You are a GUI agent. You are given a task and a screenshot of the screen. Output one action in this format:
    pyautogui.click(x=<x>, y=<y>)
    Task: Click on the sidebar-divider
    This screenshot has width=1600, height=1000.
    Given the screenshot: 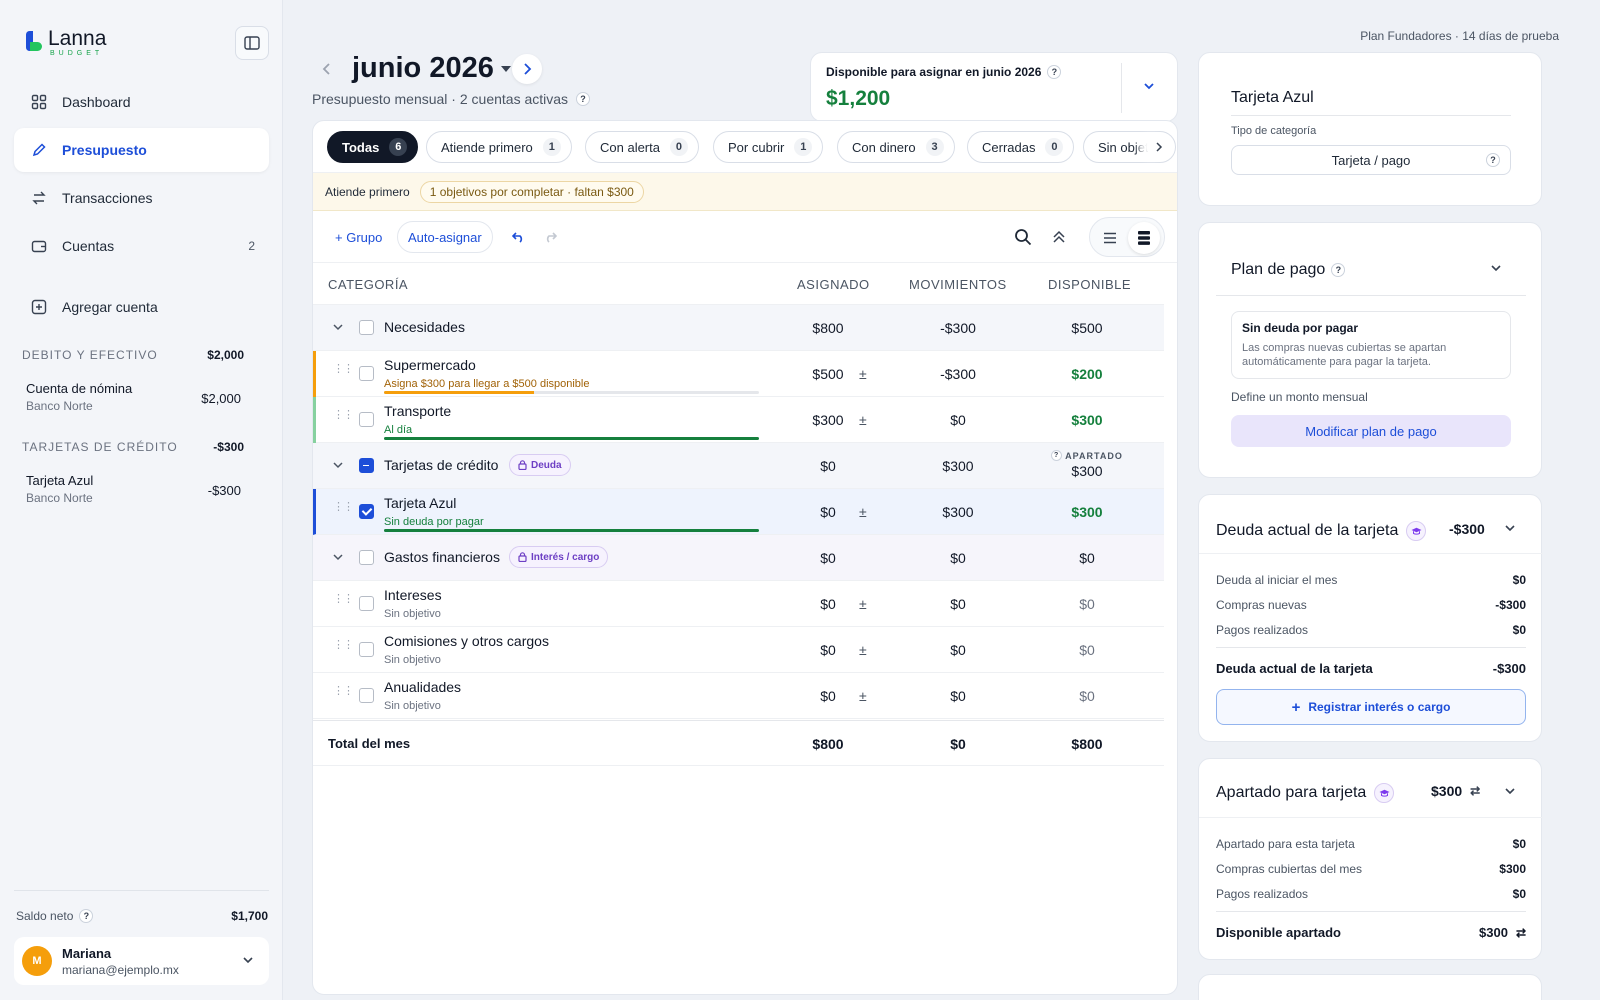 What is the action you would take?
    pyautogui.click(x=141, y=890)
    